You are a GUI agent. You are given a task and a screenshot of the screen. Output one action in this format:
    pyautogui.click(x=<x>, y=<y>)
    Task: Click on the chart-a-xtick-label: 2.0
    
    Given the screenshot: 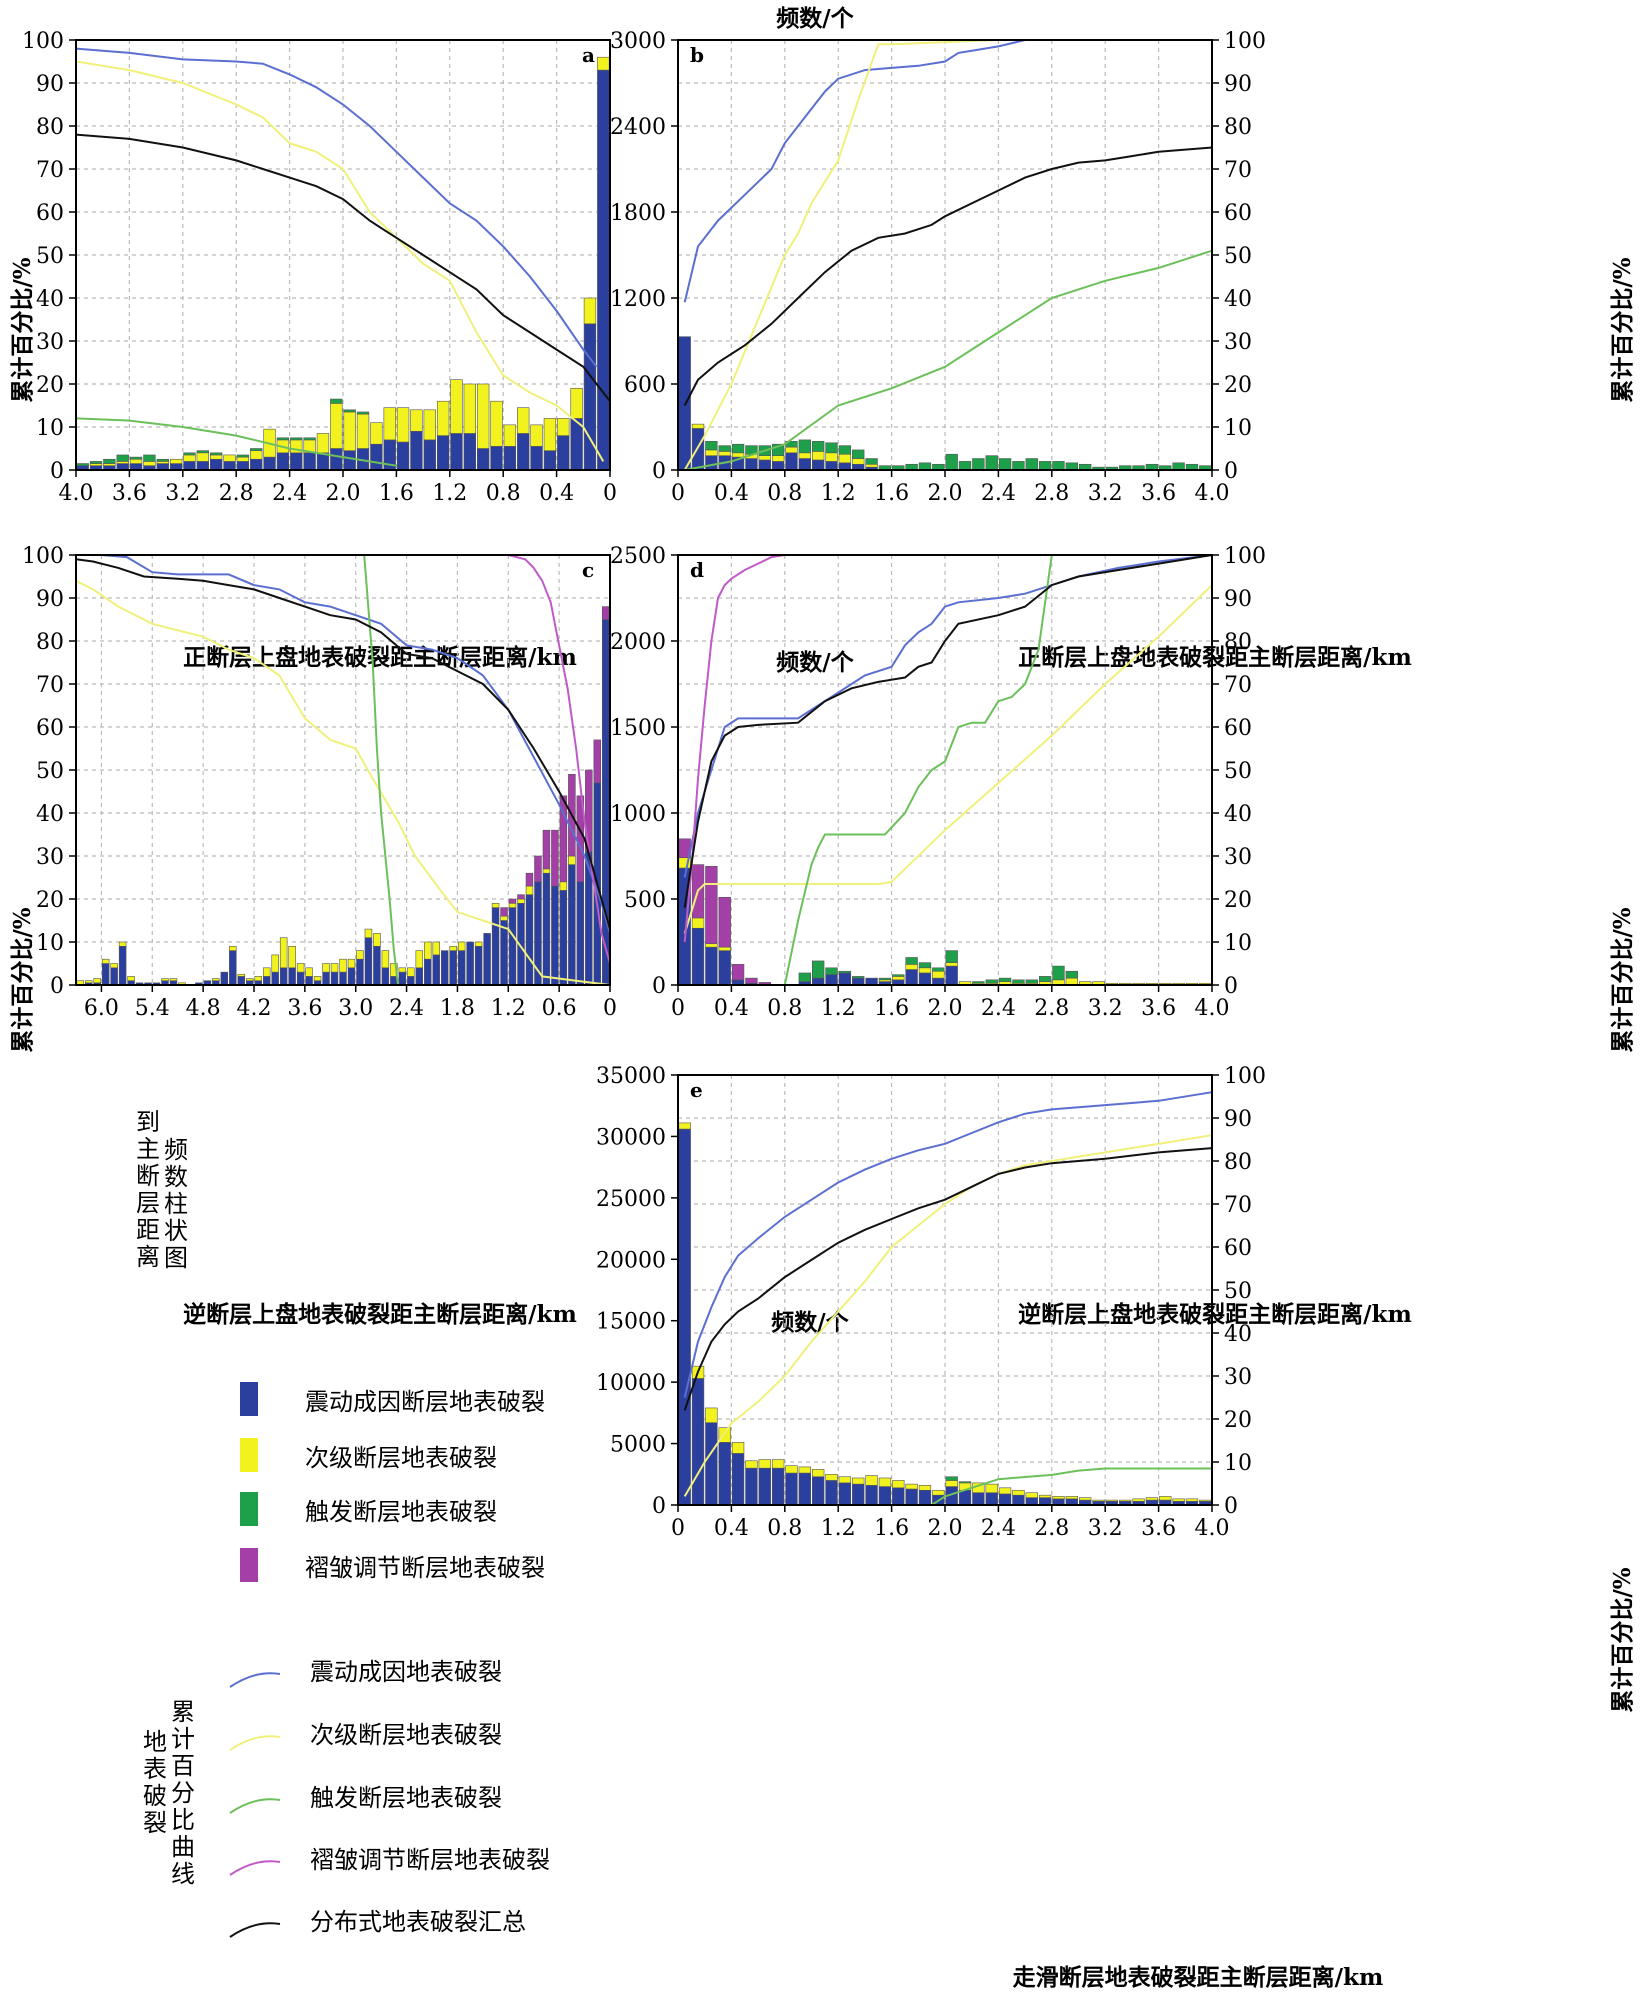 What is the action you would take?
    pyautogui.click(x=343, y=493)
    